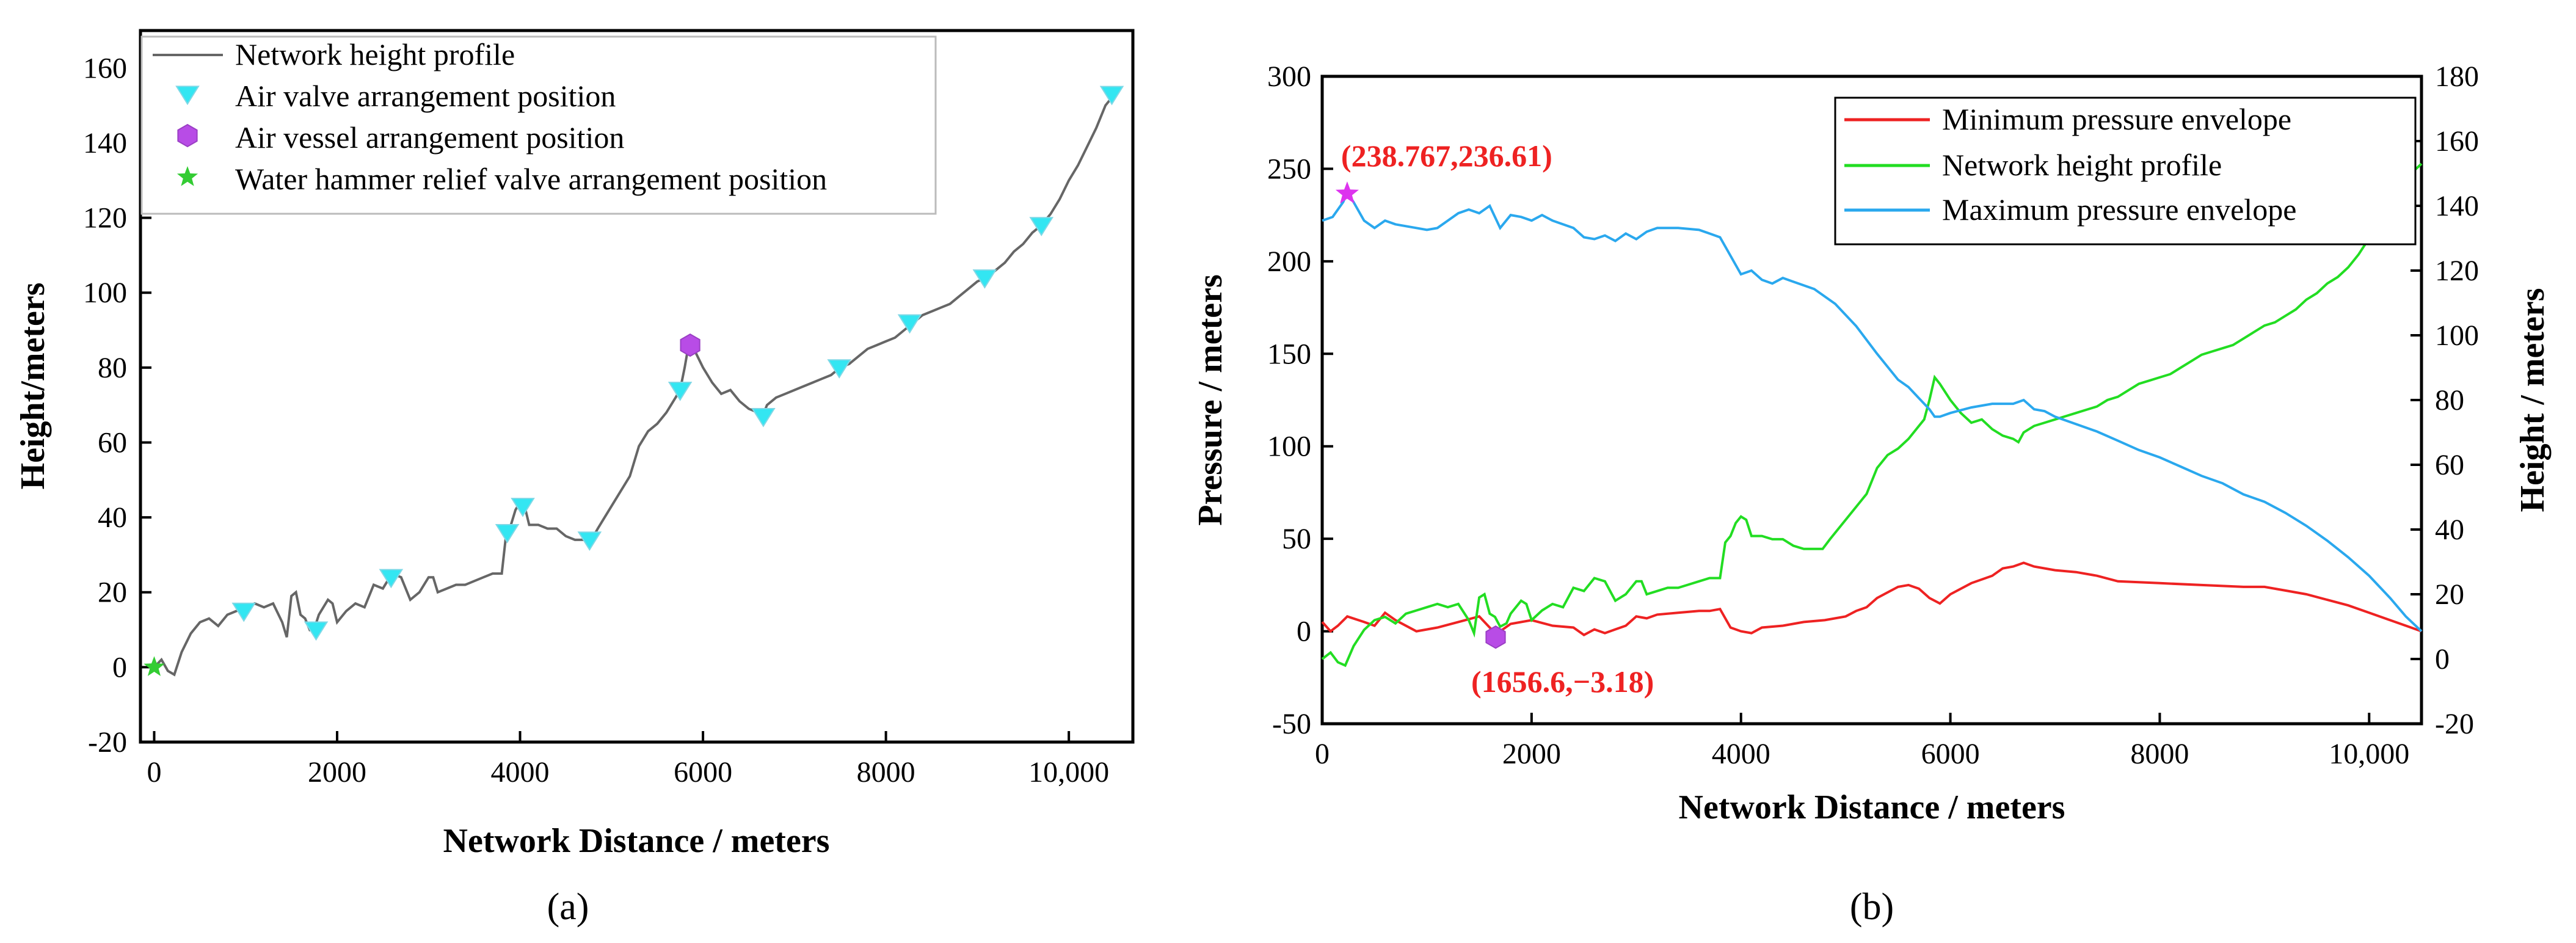 The image size is (2576, 943). Describe the element at coordinates (2457, 335) in the screenshot. I see `right-y-tick-label: 100` at that location.